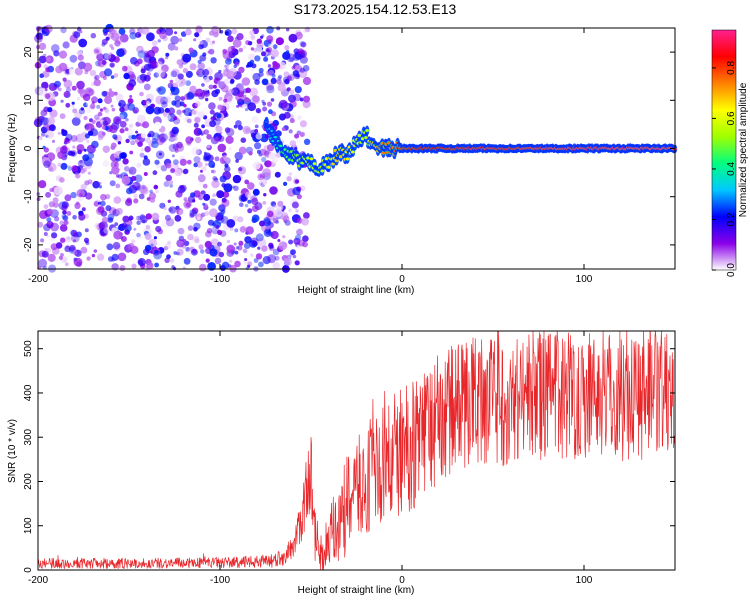  I want to click on colorbar-tick-label: 0.4, so click(731, 169).